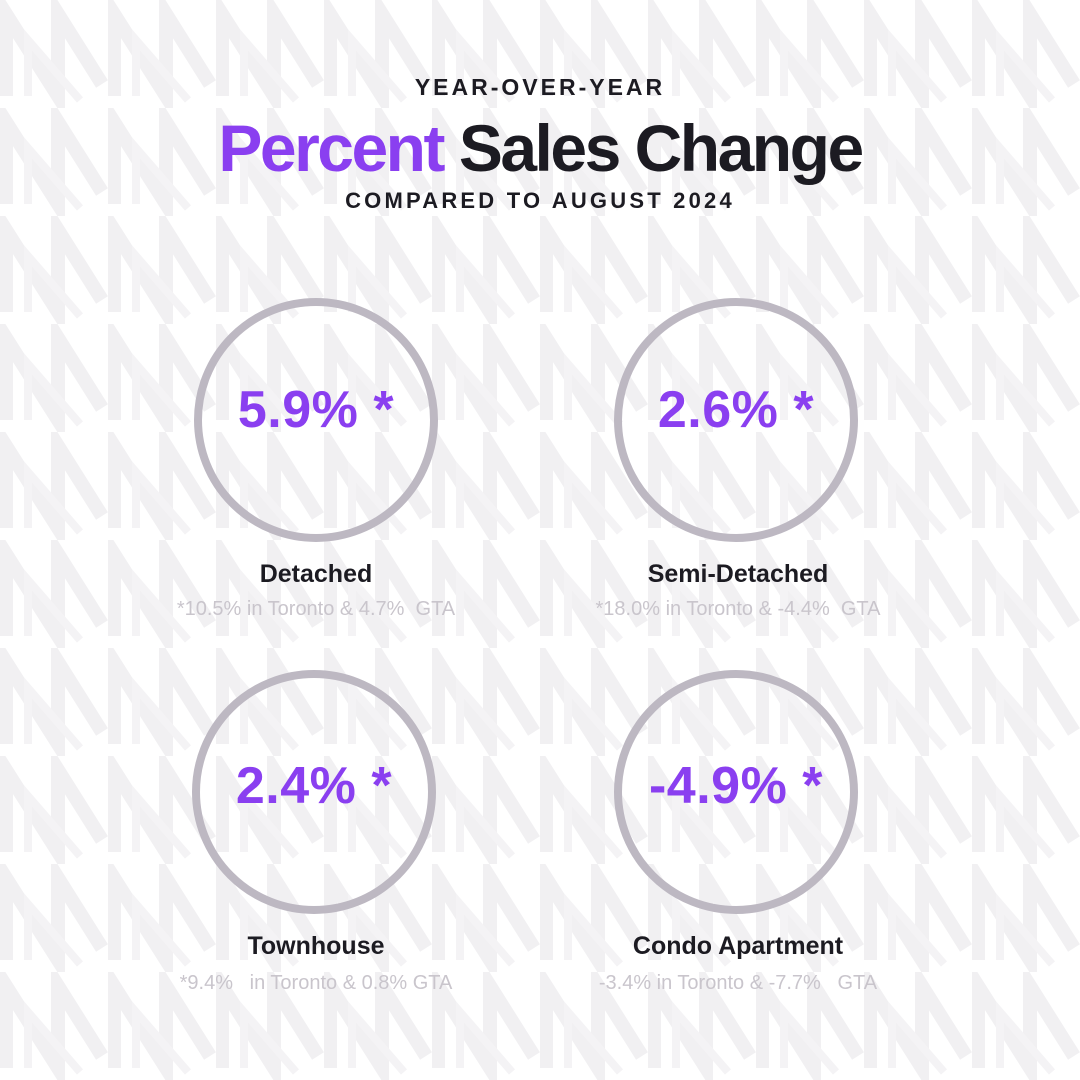 This screenshot has width=1080, height=1080. What do you see at coordinates (738, 946) in the screenshot?
I see `label-condo-apartment: Condo Apartment` at bounding box center [738, 946].